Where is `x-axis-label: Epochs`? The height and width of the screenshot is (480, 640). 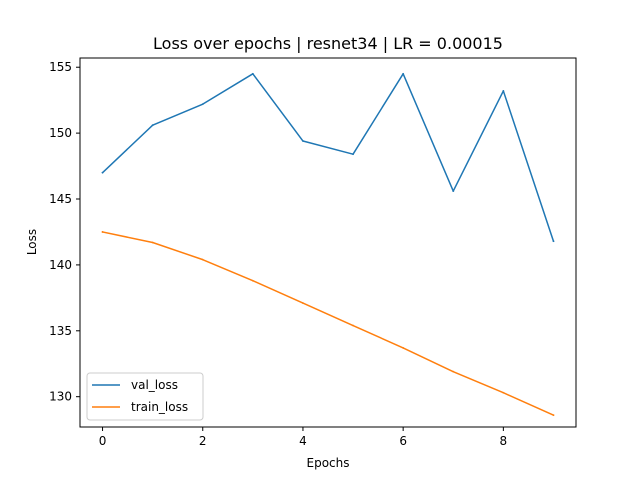
x-axis-label: Epochs is located at coordinates (328, 463).